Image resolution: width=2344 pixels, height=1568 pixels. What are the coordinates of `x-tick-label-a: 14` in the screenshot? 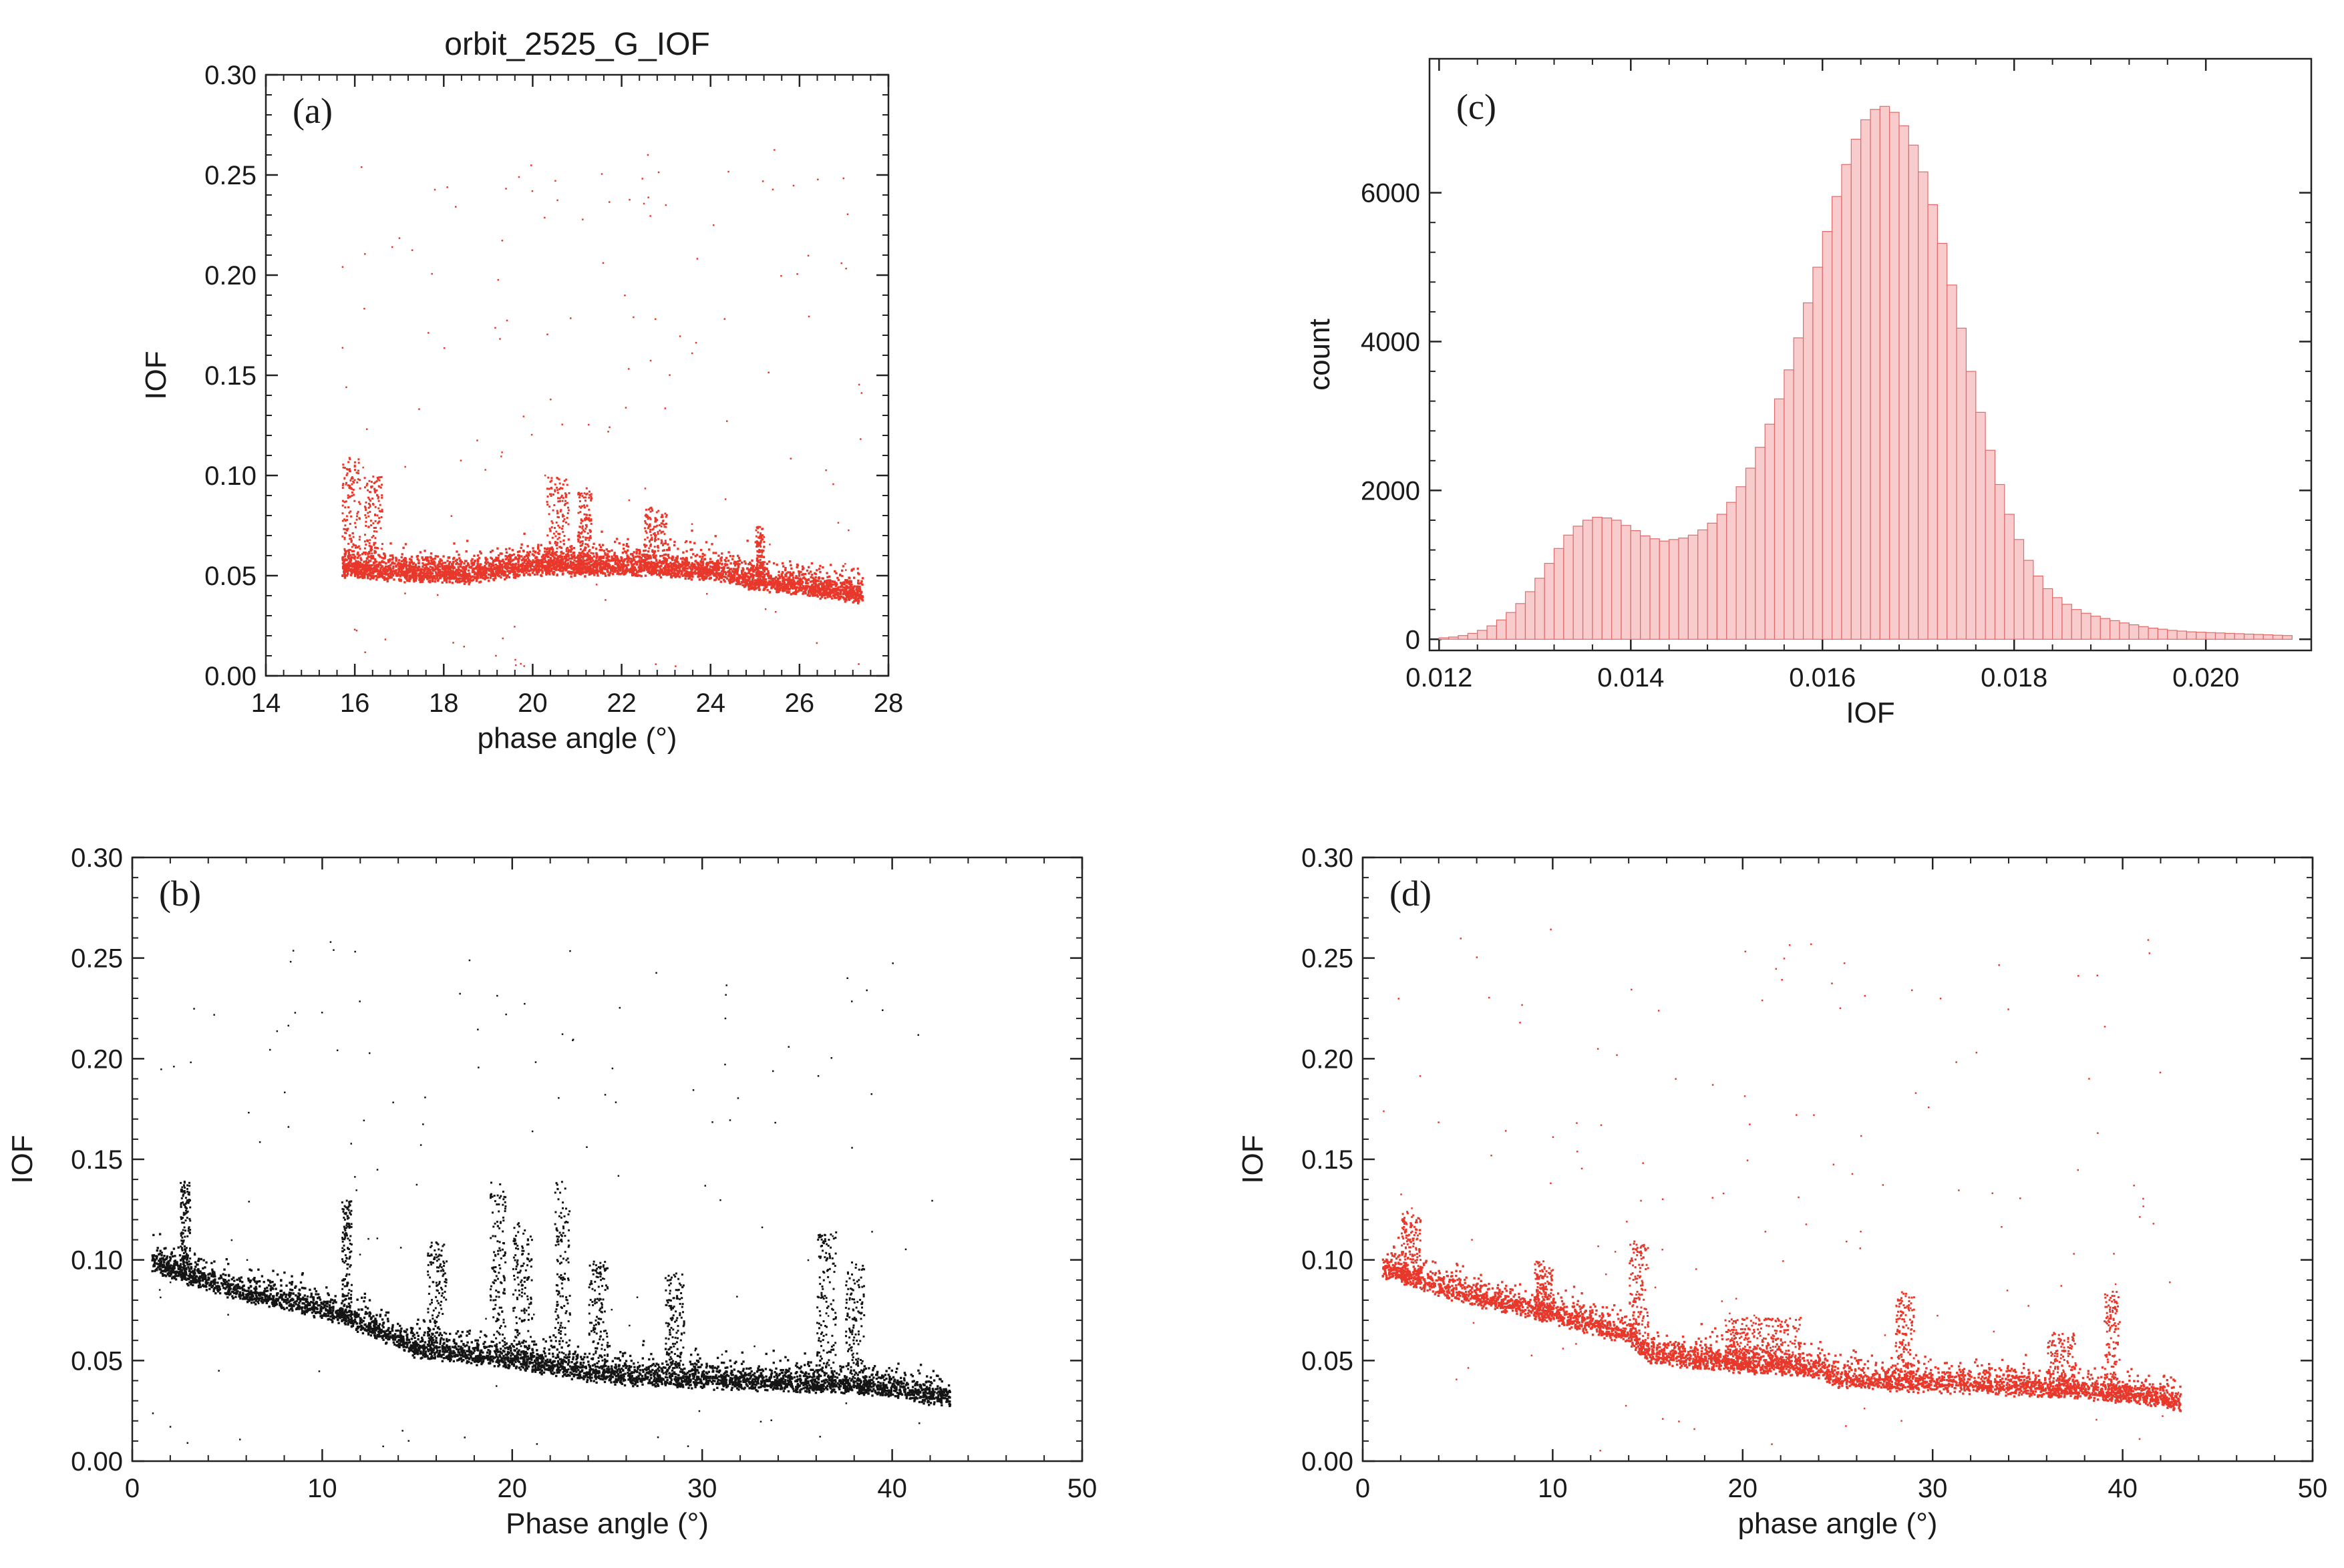 It's located at (266, 703).